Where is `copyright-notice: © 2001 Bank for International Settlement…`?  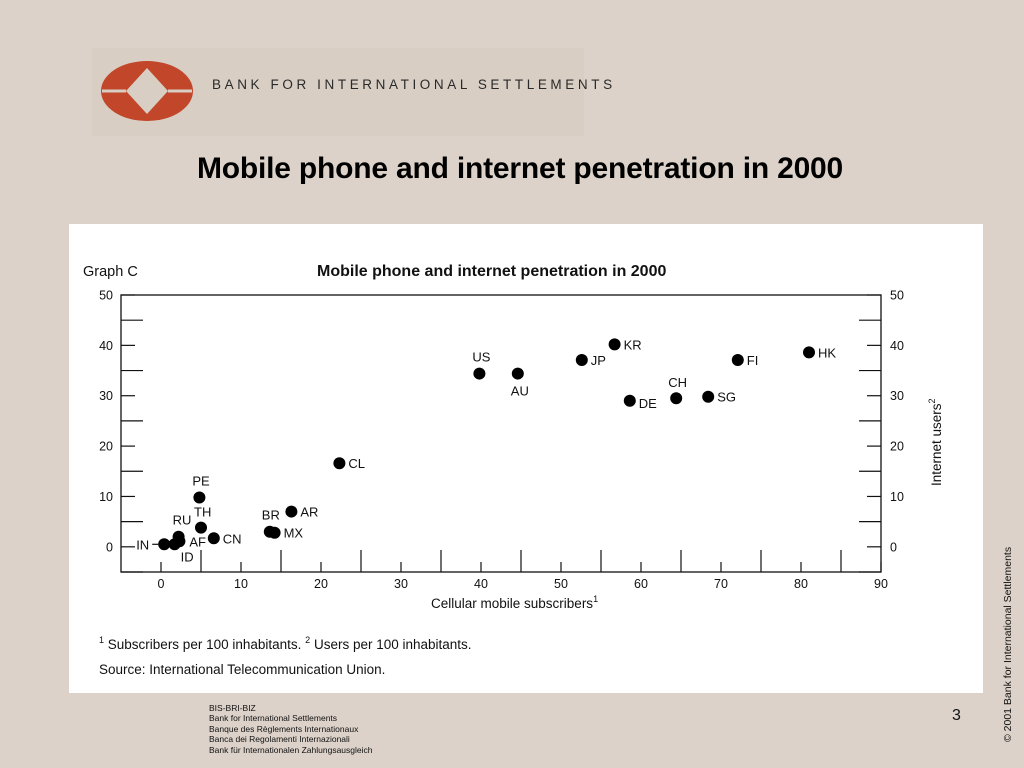 copyright-notice: © 2001 Bank for International Settlement… is located at coordinates (1008, 644).